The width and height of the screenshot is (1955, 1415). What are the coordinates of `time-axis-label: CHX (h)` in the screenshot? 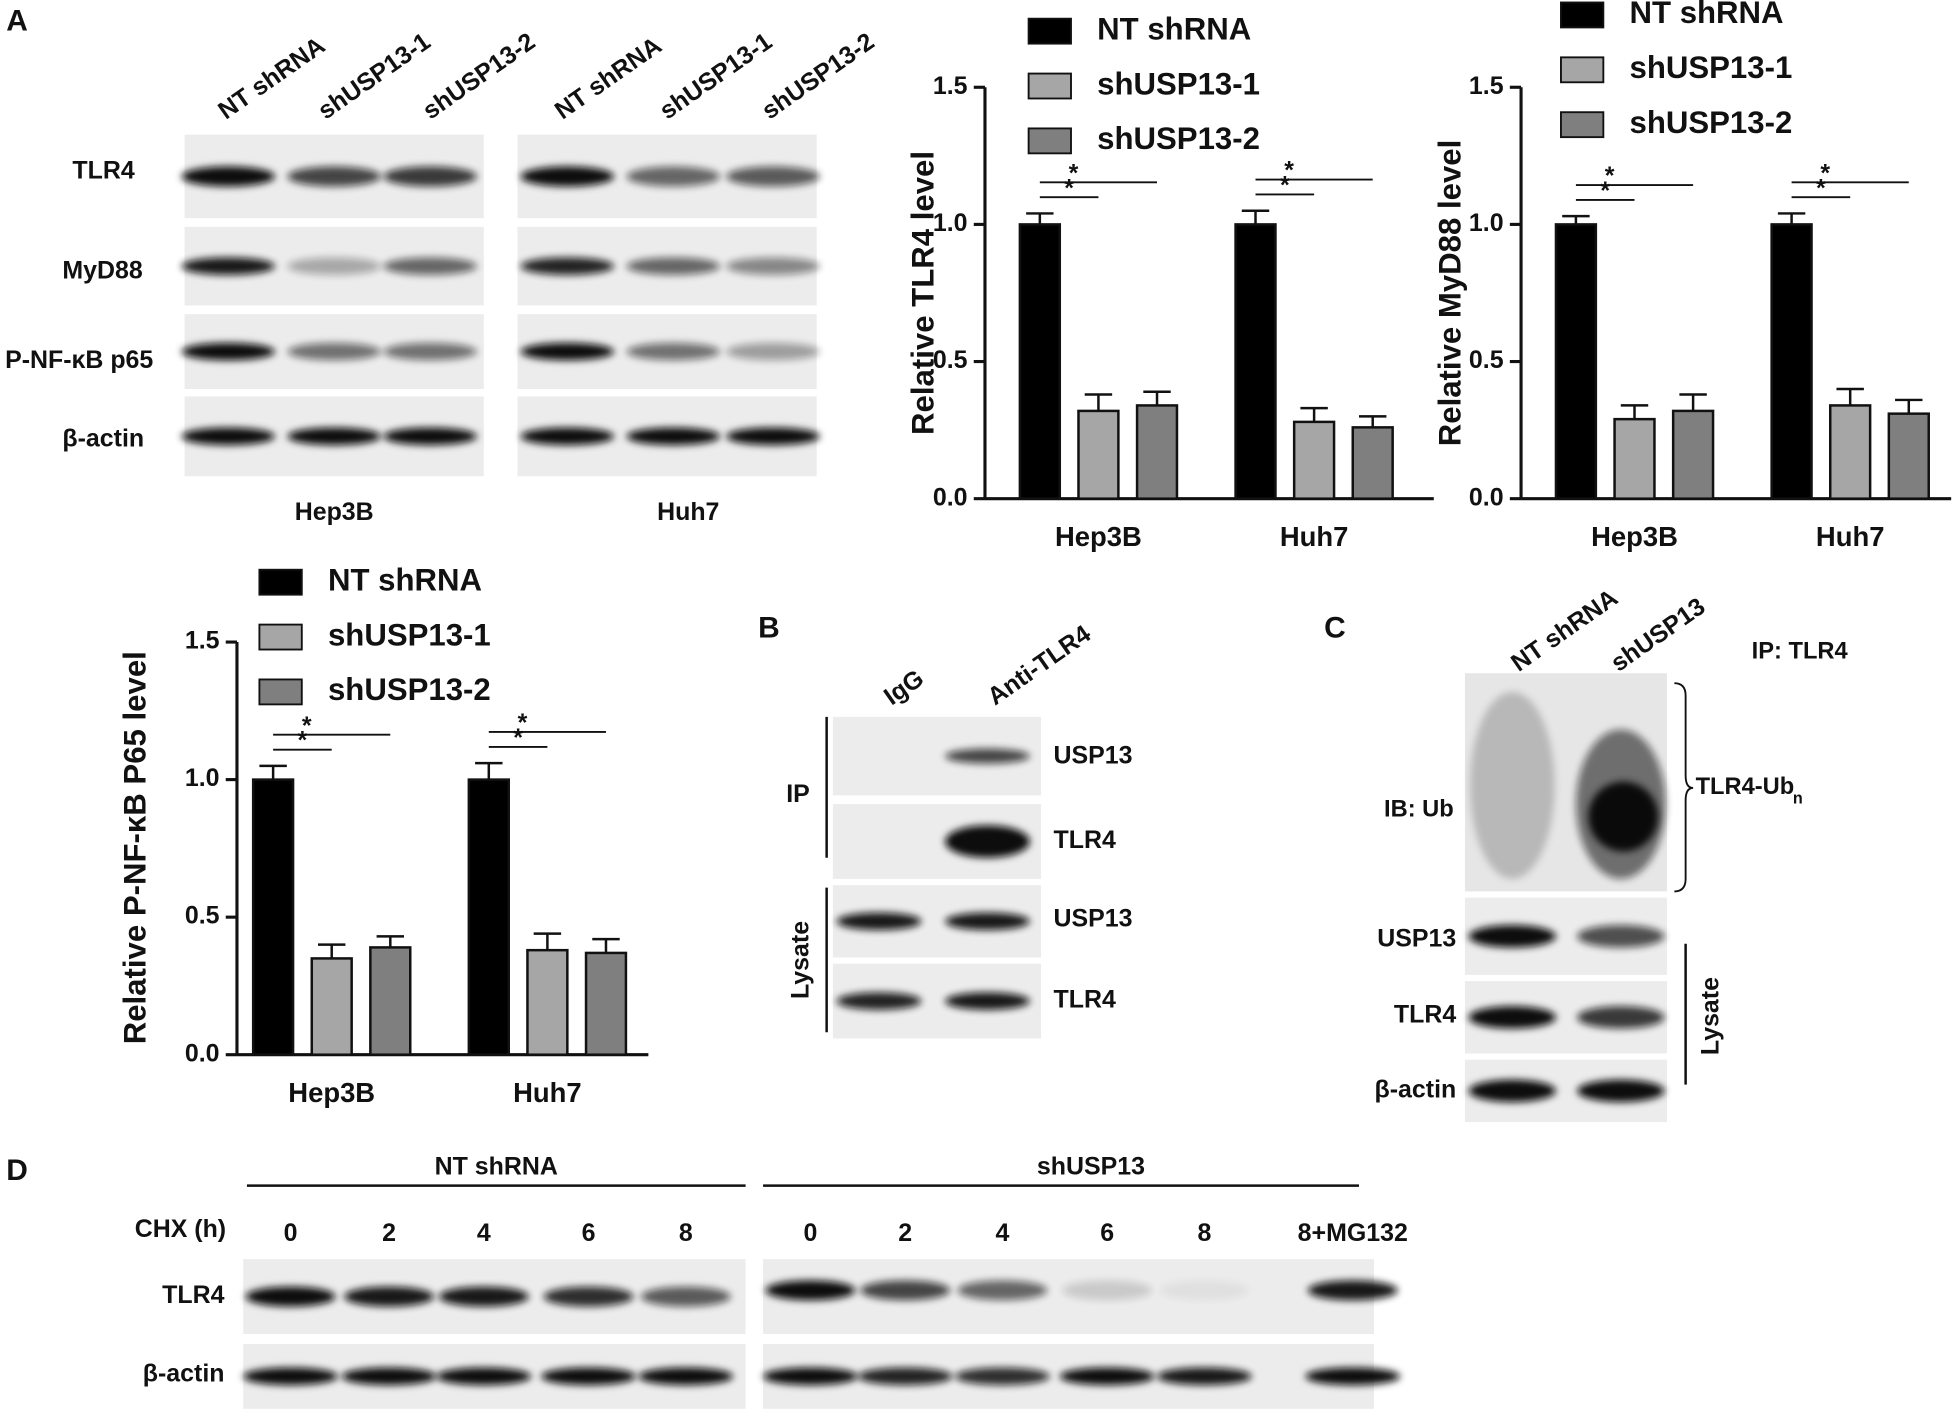 It's located at (180, 1229).